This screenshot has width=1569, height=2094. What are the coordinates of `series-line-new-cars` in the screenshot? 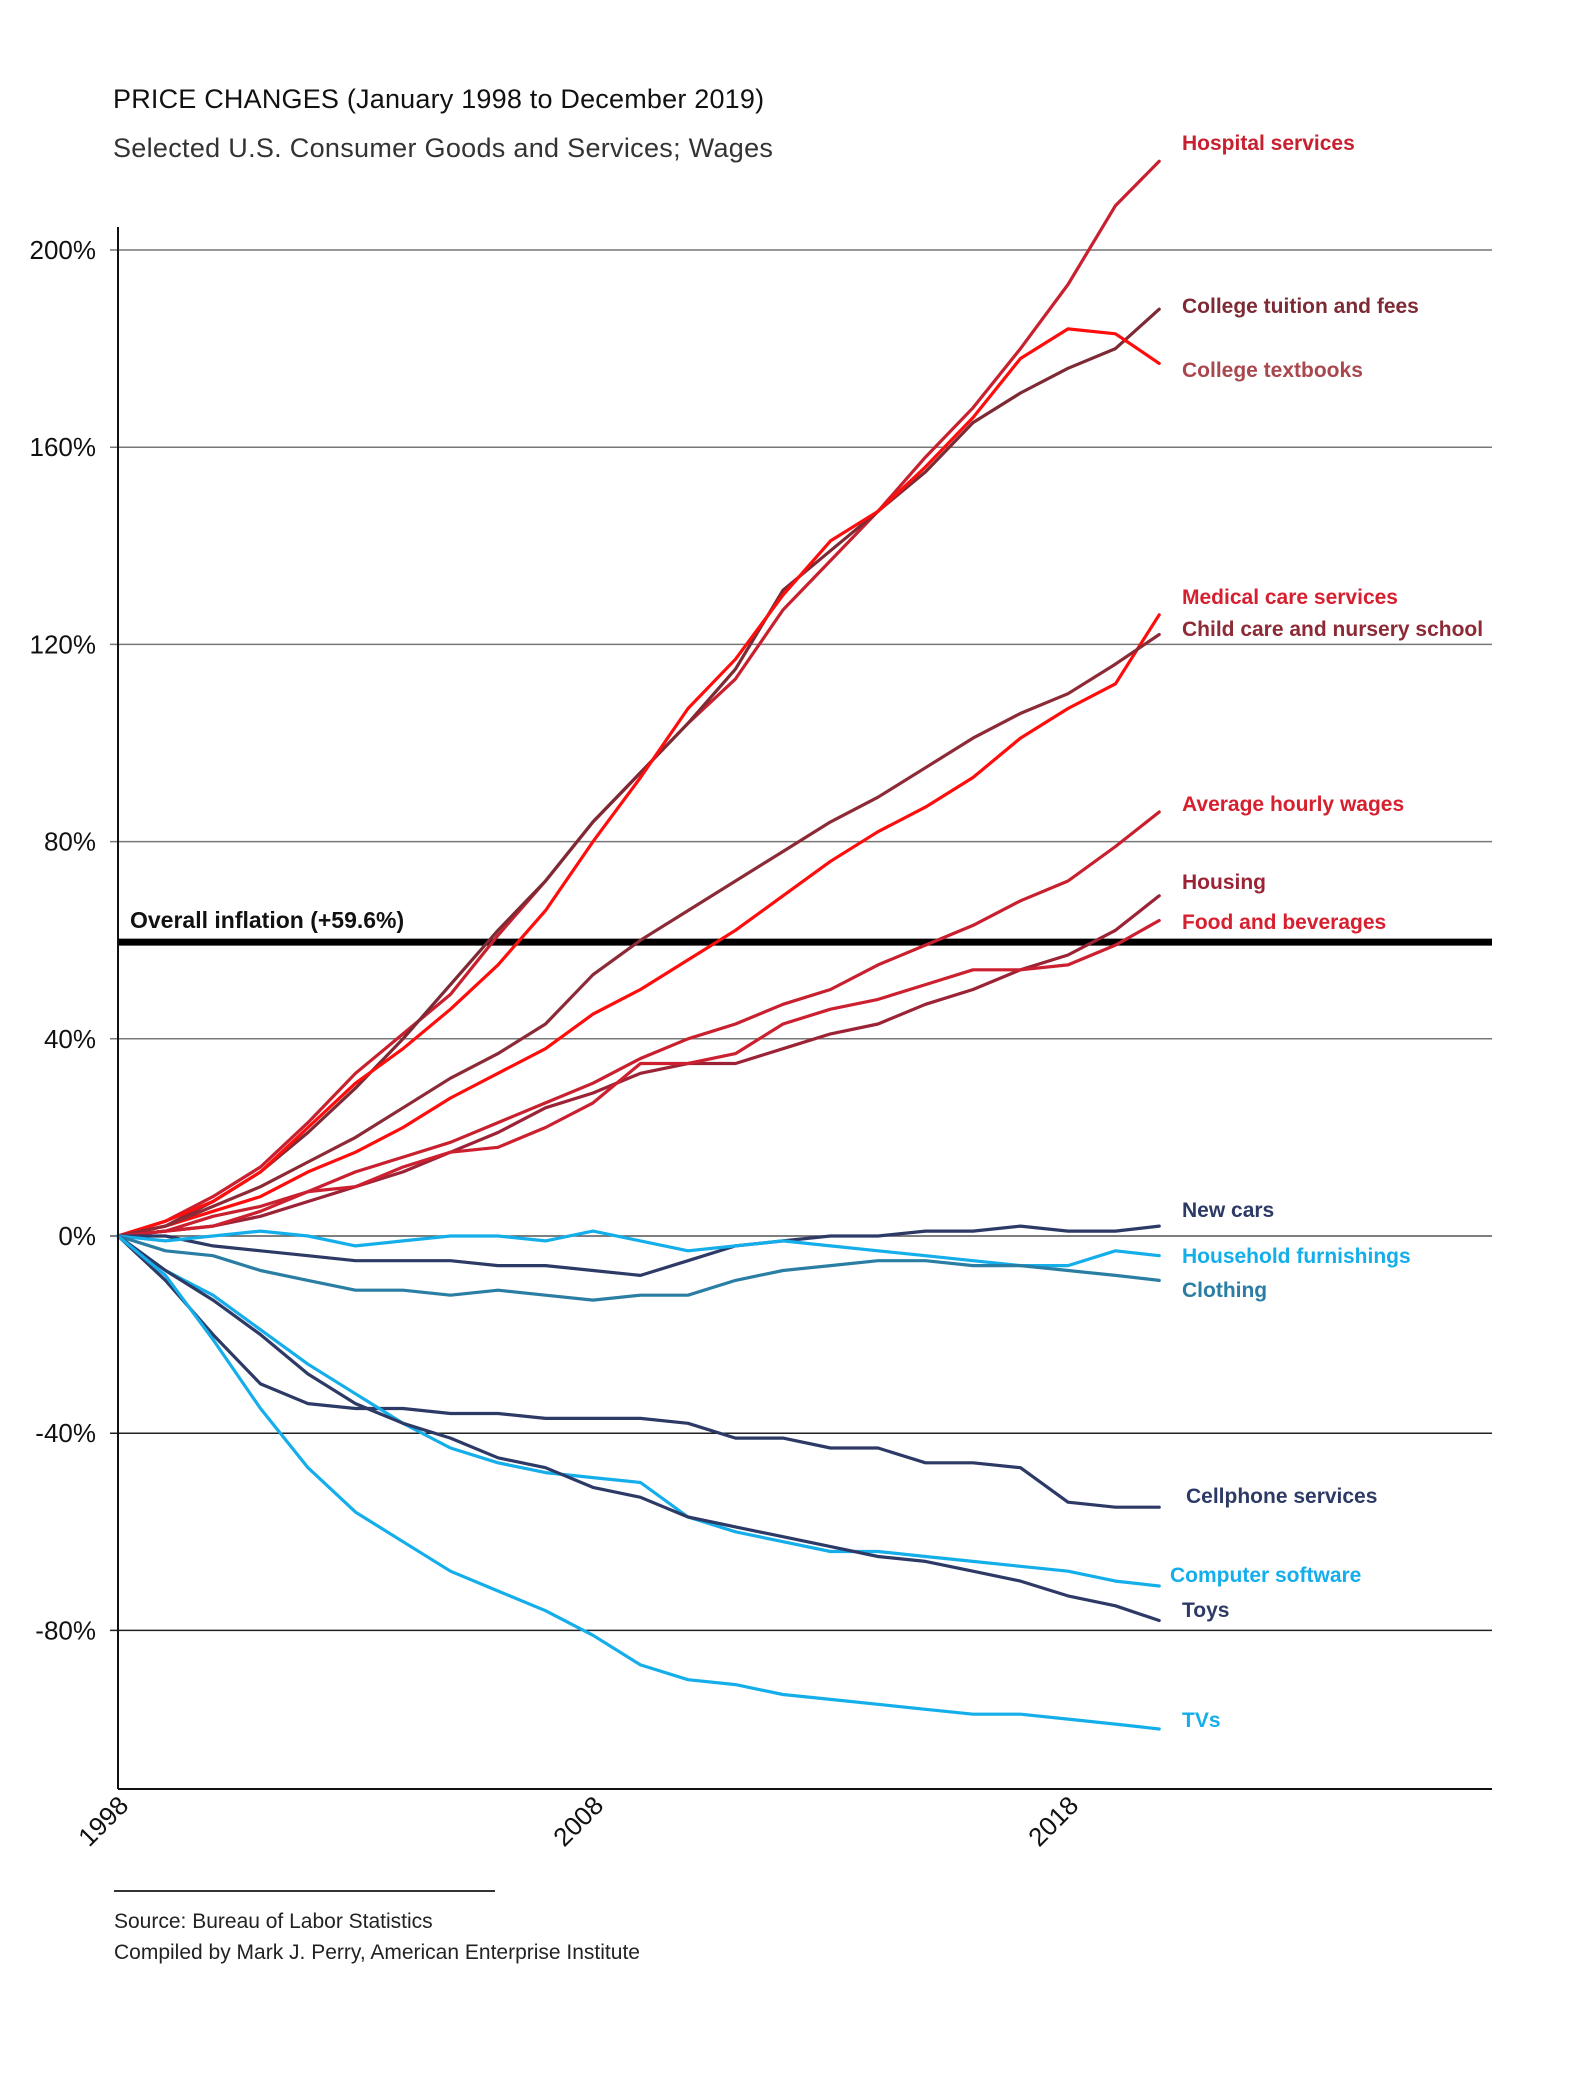 It's located at (638, 1251).